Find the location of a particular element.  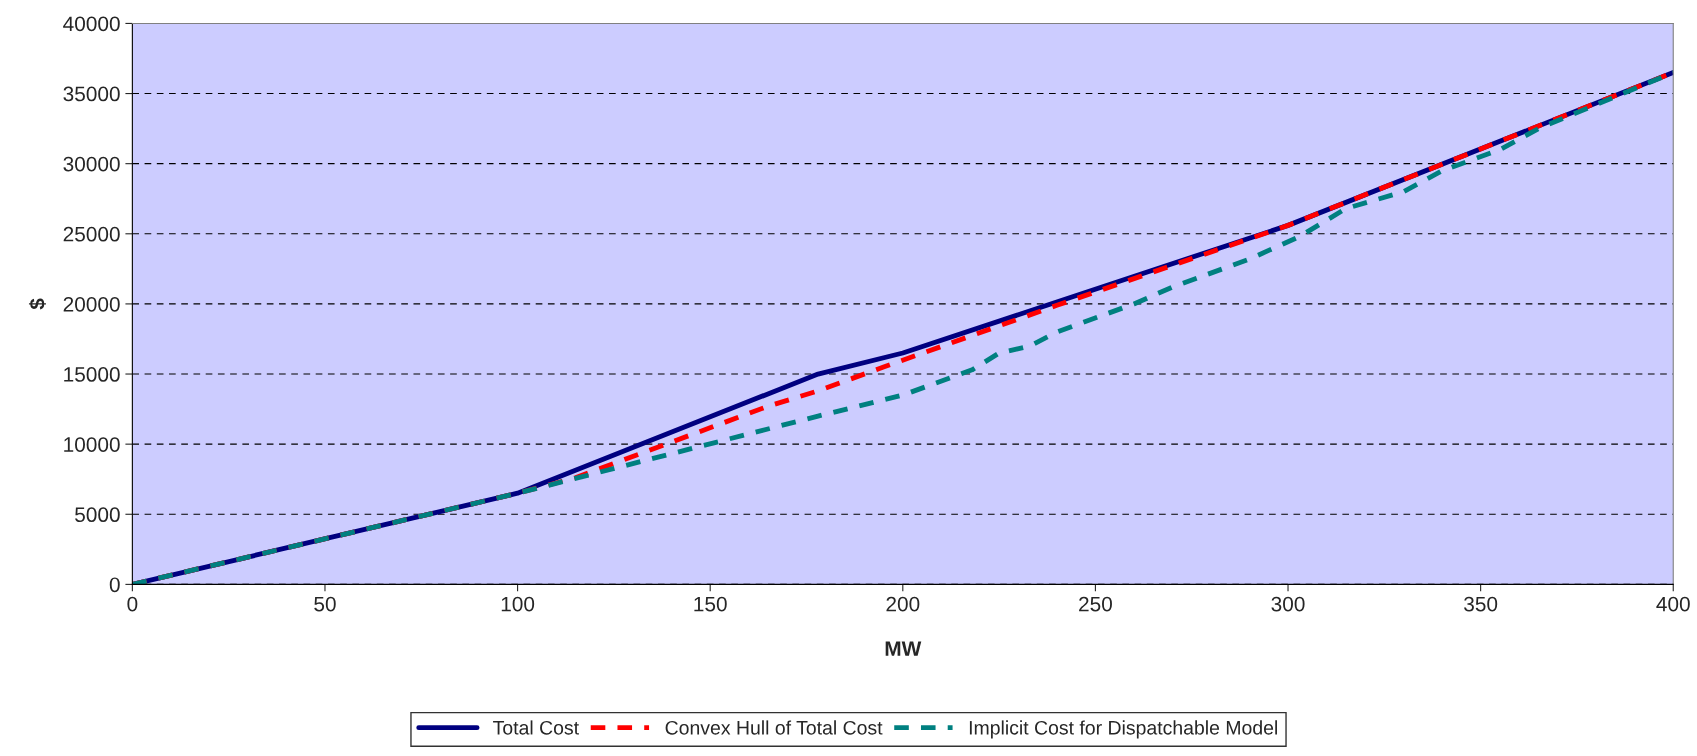

y-tick-label: 25000 is located at coordinates (91, 234).